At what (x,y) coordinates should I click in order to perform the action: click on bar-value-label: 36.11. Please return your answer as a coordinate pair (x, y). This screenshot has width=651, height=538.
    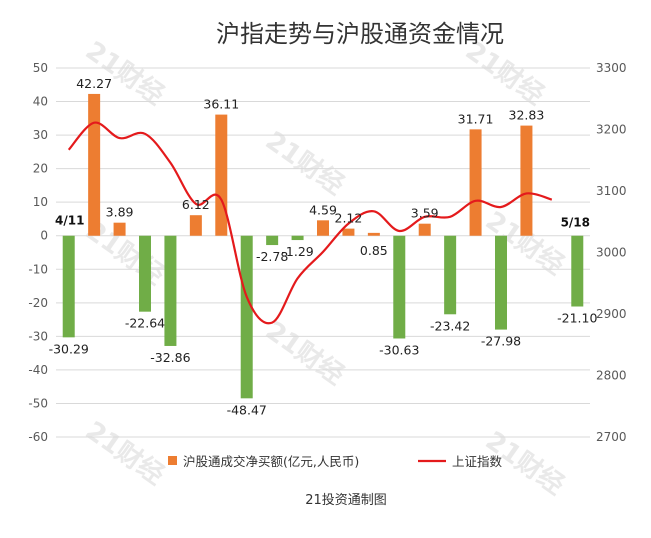
    Looking at the image, I should click on (221, 104).